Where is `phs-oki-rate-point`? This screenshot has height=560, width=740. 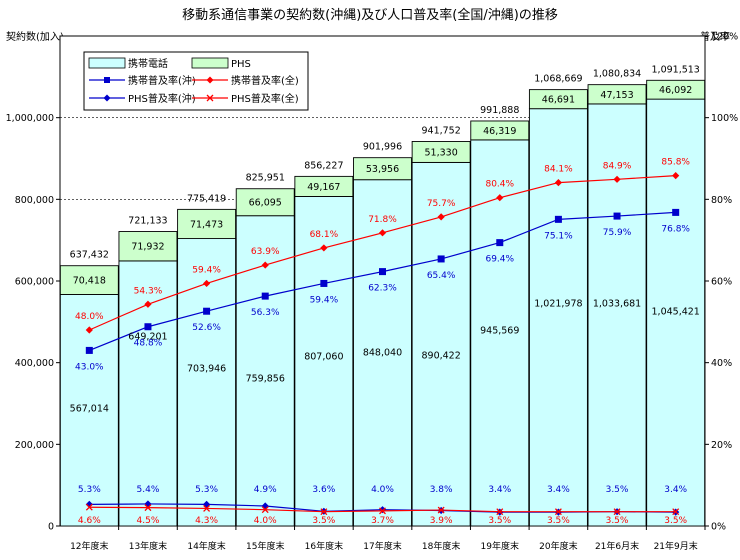 phs-oki-rate-point is located at coordinates (265, 506).